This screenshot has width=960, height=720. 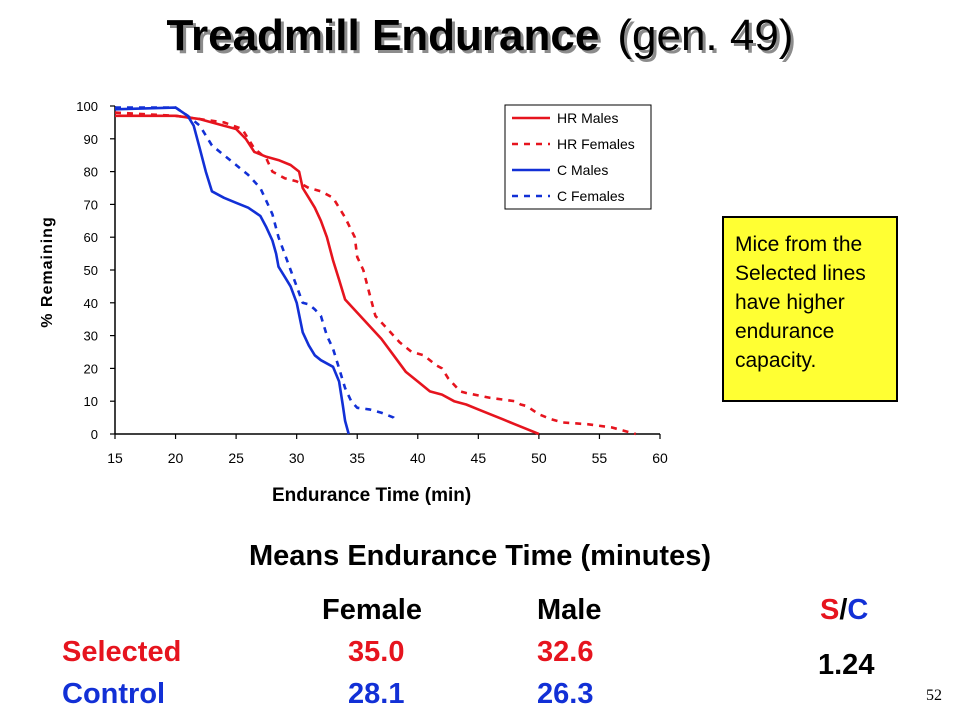 What do you see at coordinates (479, 458) in the screenshot?
I see `x-tick-label: 45` at bounding box center [479, 458].